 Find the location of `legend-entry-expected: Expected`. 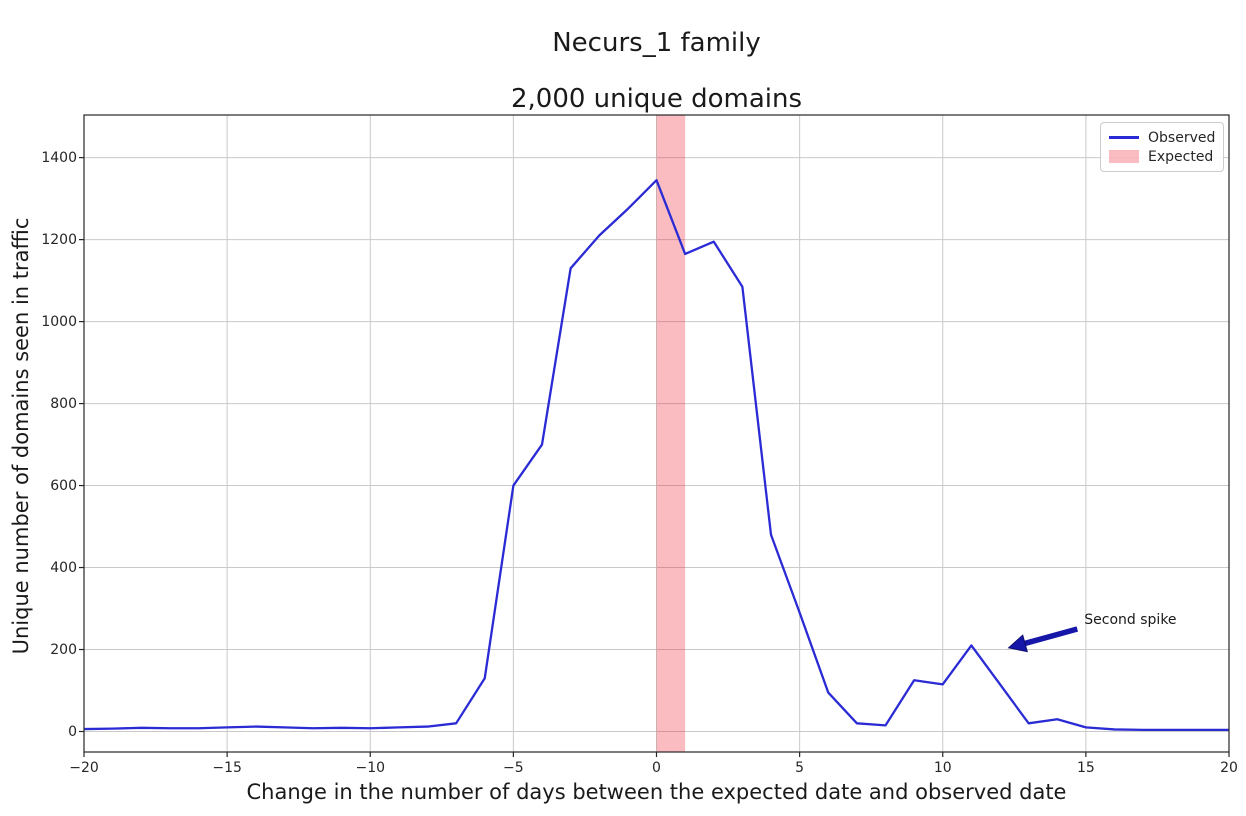

legend-entry-expected: Expected is located at coordinates (1162, 156).